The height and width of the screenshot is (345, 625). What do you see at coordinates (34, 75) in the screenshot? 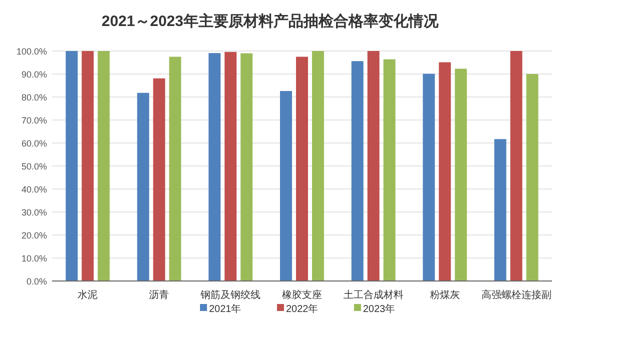
I see `y-tick-label: 90.0%` at bounding box center [34, 75].